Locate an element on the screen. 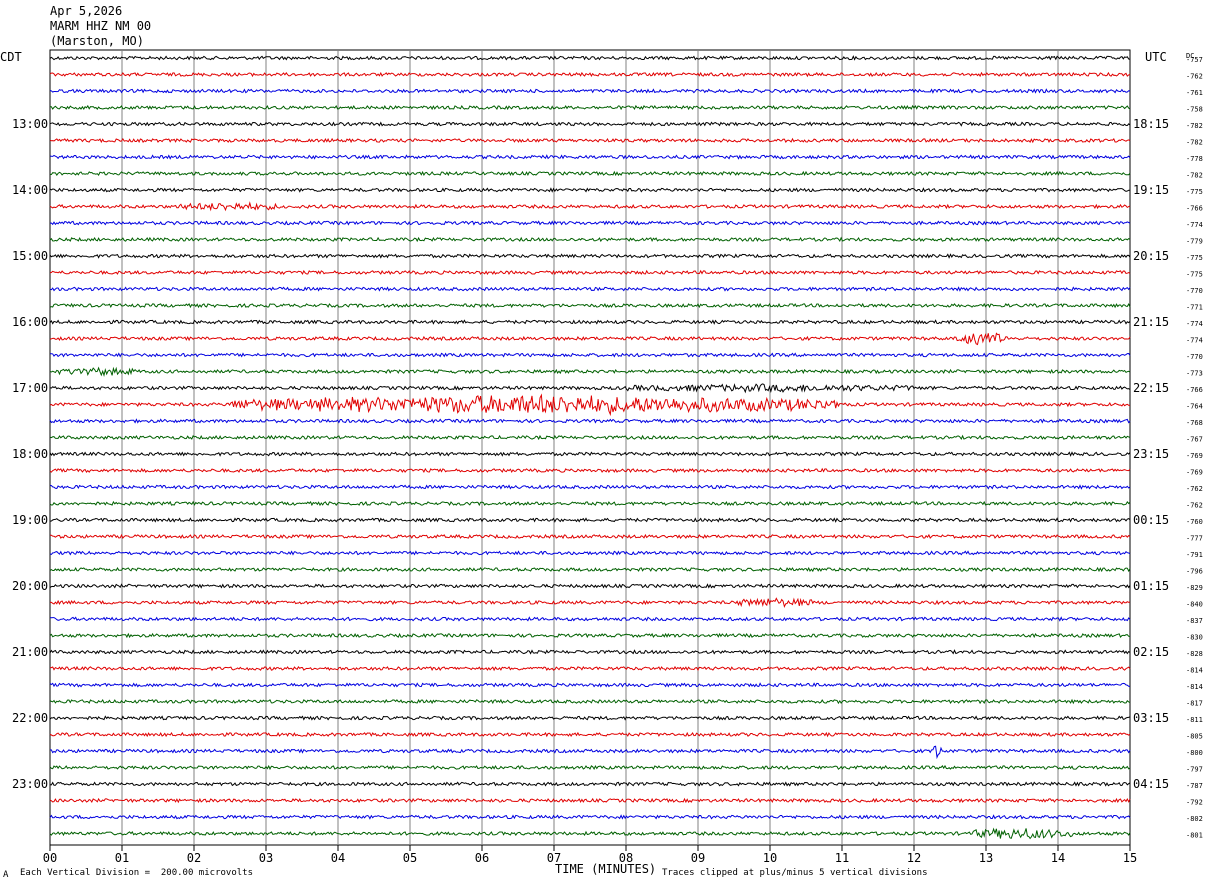  x-tick-label: 06 is located at coordinates (482, 858).